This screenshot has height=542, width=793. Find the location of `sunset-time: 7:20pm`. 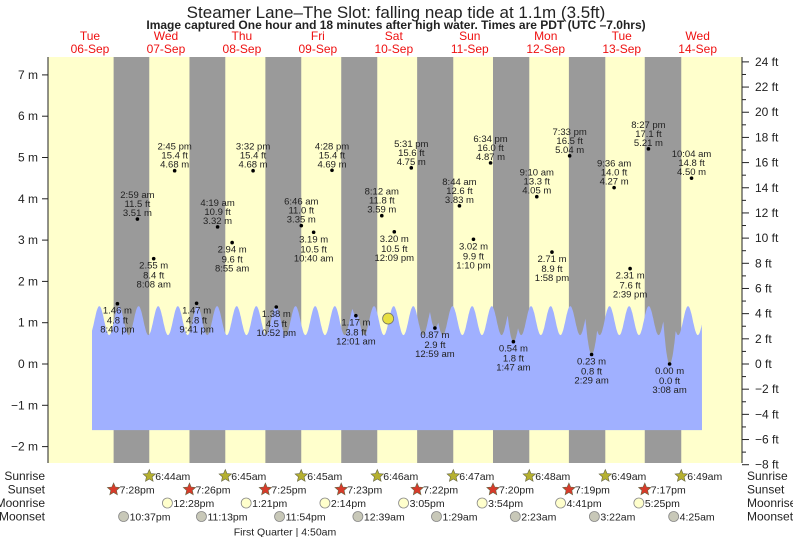

sunset-time: 7:20pm is located at coordinates (516, 491).